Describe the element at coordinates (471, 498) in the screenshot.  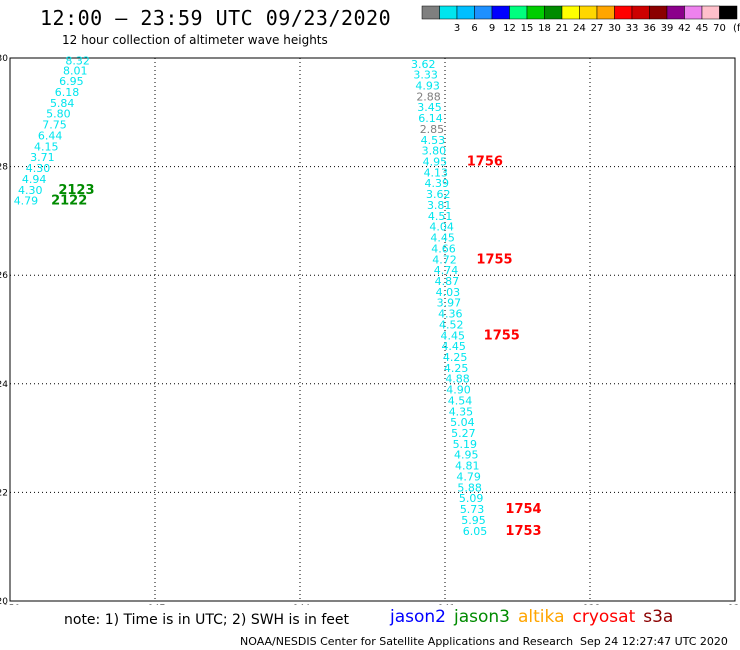
I see `wave-height-point: 5.09` at that location.